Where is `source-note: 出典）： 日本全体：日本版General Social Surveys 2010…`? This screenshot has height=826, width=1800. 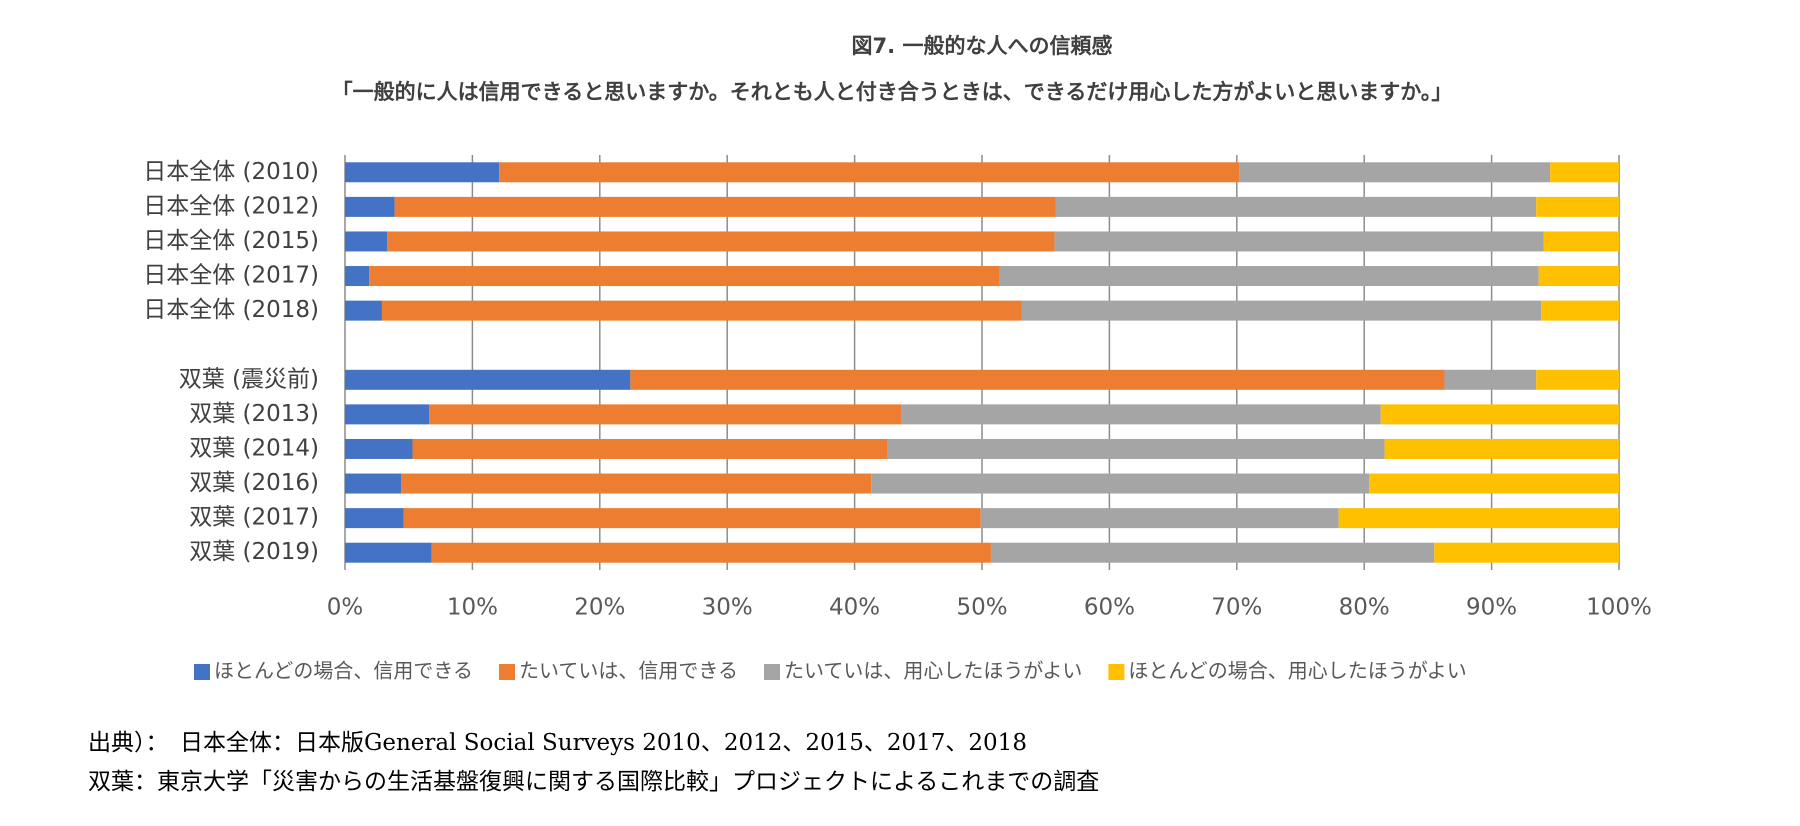
source-note: 出典）： 日本全体：日本版General Social Surveys 2010… is located at coordinates (557, 743).